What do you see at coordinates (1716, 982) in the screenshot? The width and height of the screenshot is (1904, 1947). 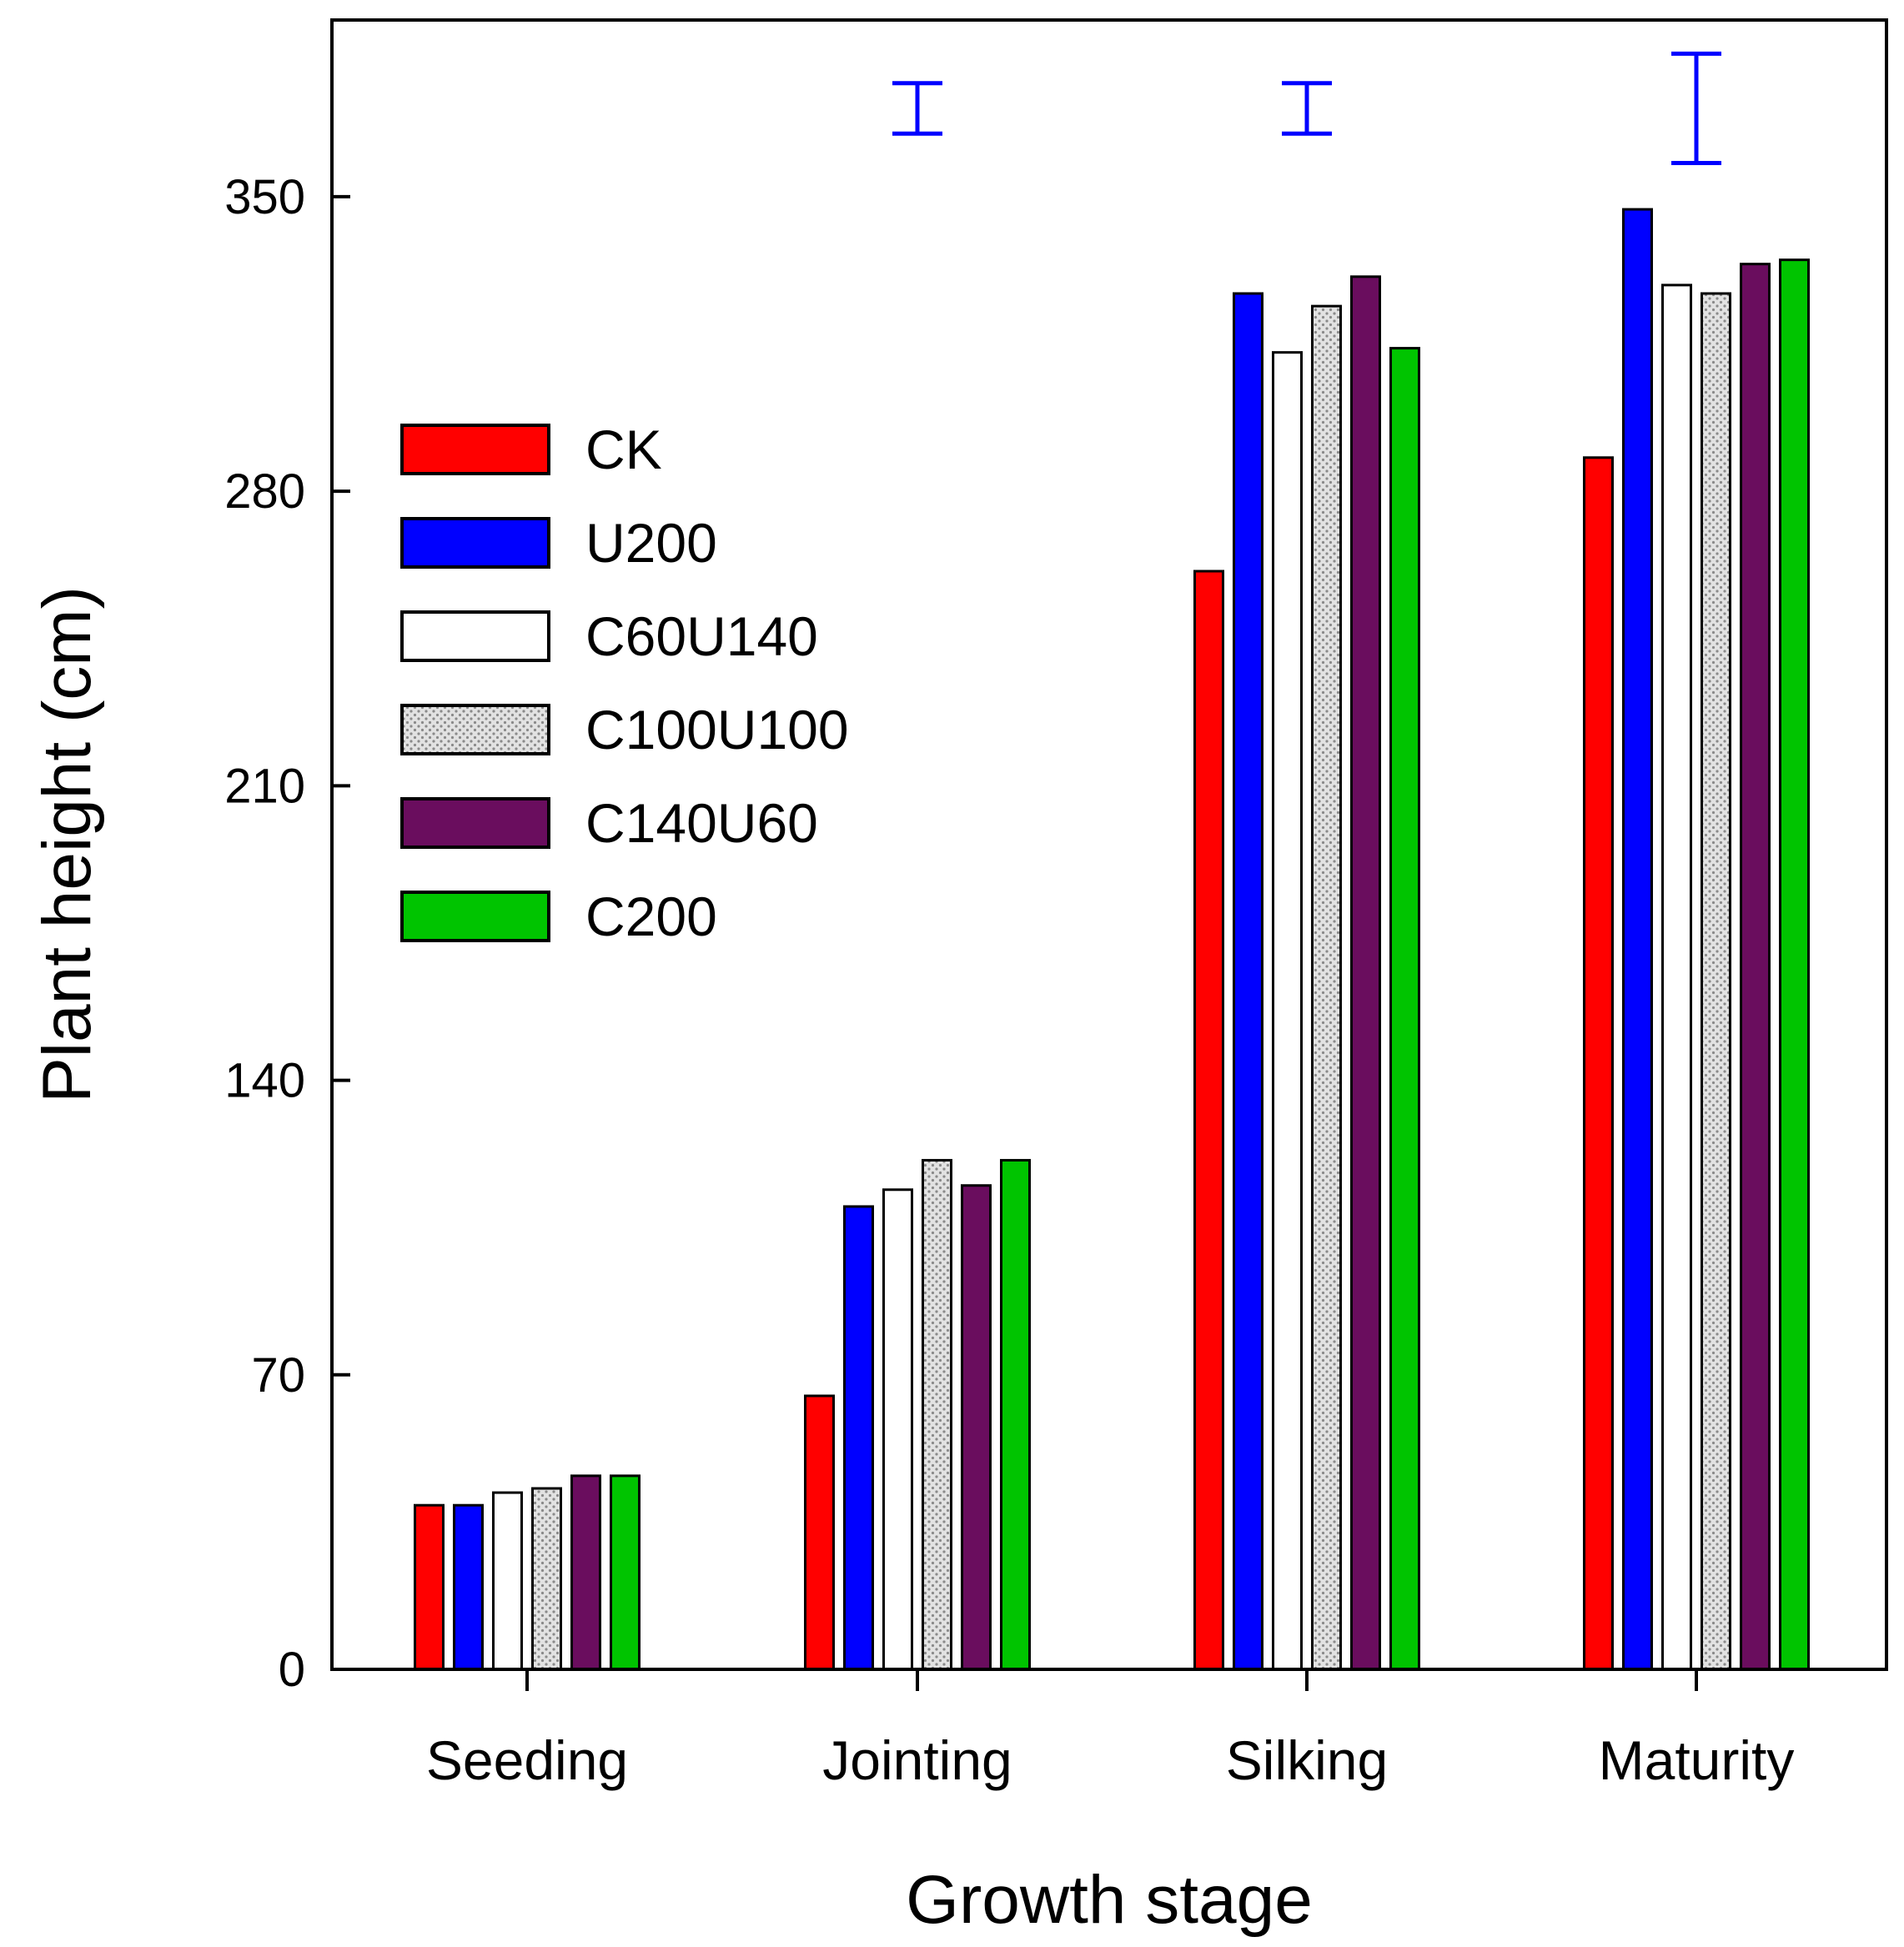 I see `bar-C100U100-Maturity` at bounding box center [1716, 982].